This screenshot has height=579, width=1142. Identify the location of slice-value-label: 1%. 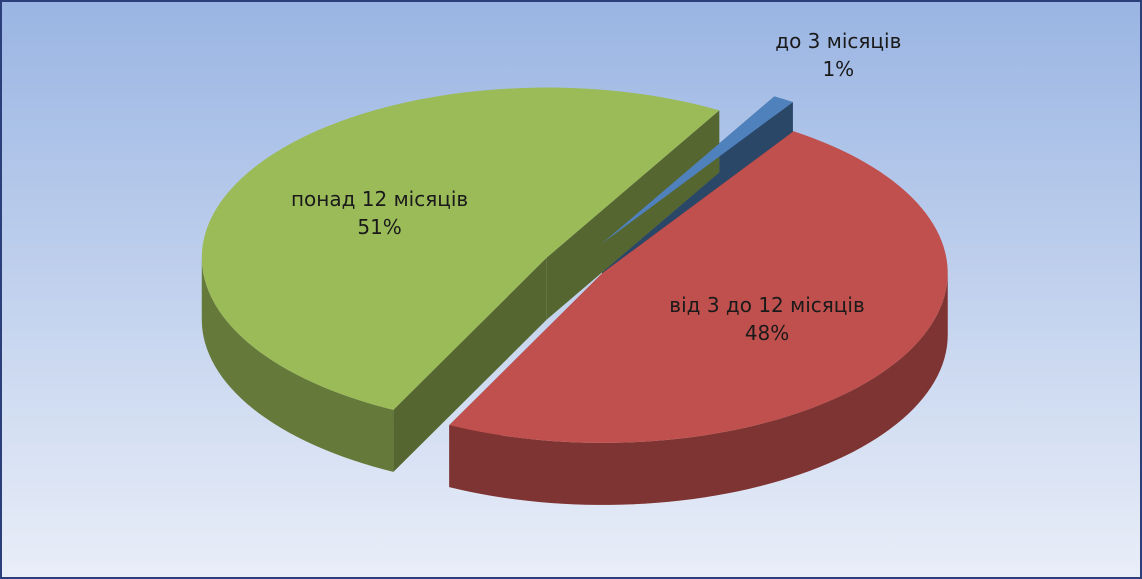
(838, 69).